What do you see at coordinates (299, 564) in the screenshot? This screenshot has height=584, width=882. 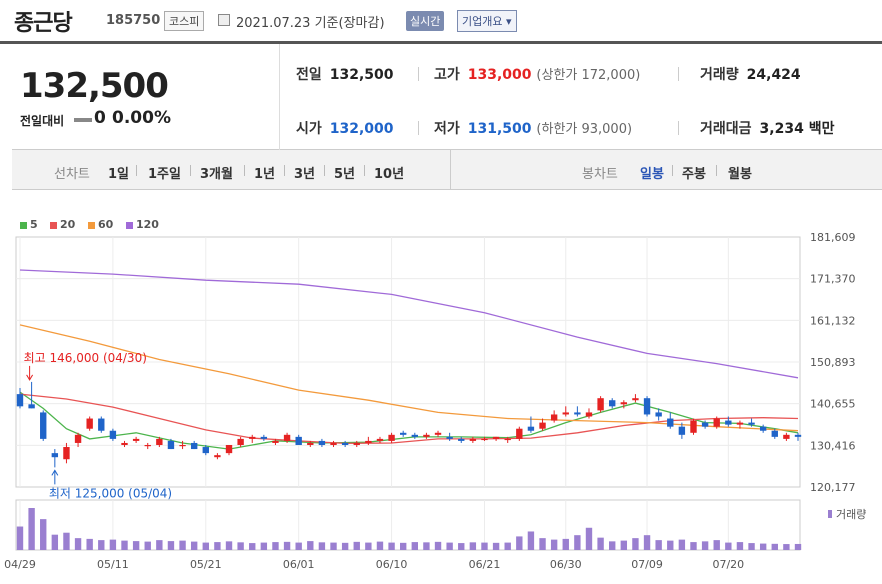 I see `x-tick-label: 06/01` at bounding box center [299, 564].